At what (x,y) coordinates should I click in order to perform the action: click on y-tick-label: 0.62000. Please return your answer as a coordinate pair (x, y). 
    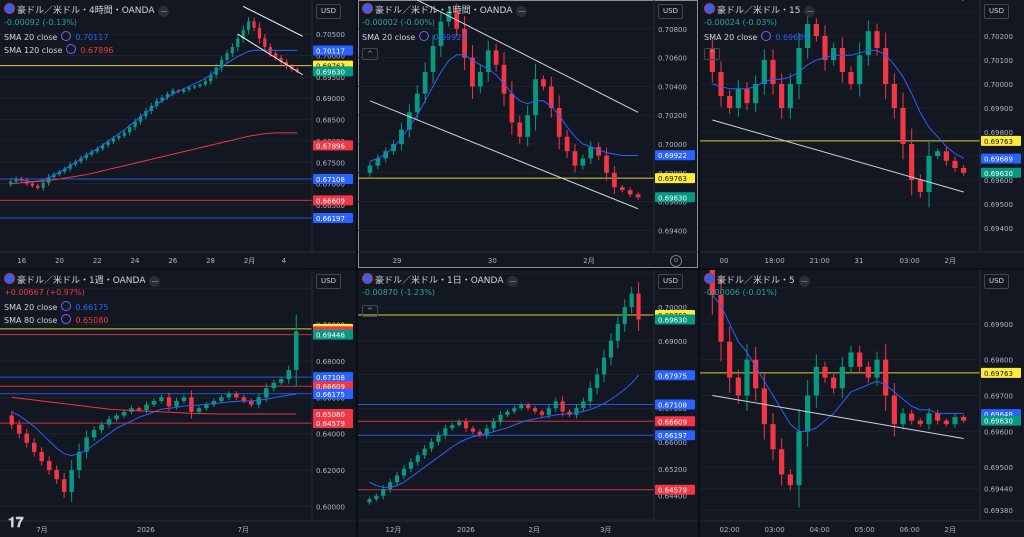
    Looking at the image, I should click on (330, 471).